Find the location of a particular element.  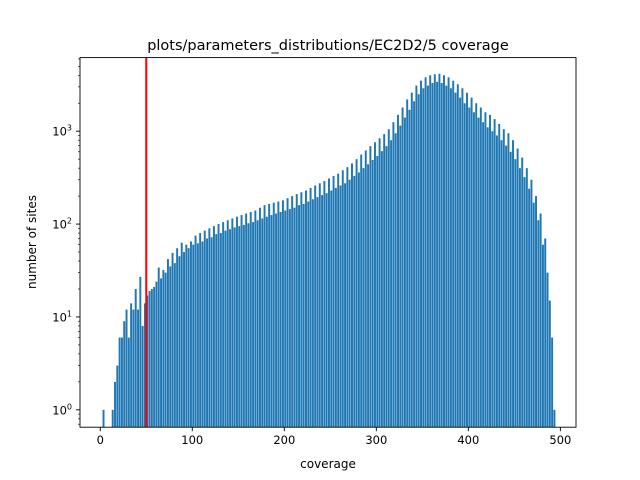

x-tick-label: 500 is located at coordinates (560, 440).